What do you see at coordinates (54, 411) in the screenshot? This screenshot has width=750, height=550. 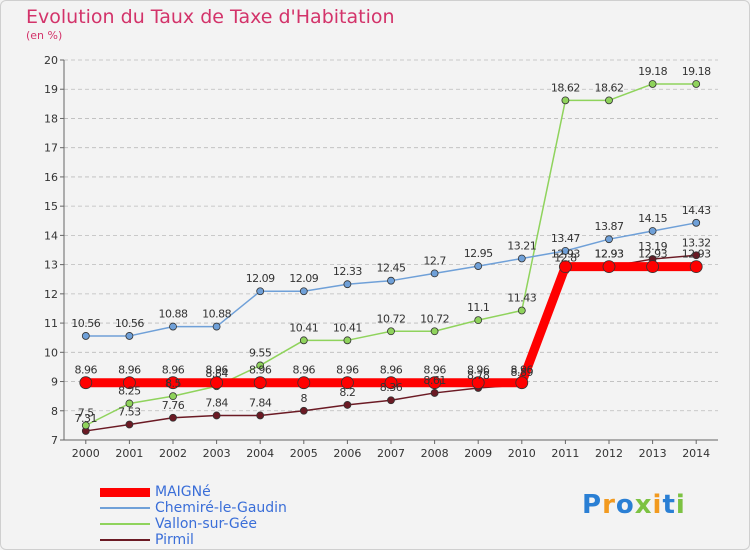 I see `y-tick-label: 8` at bounding box center [54, 411].